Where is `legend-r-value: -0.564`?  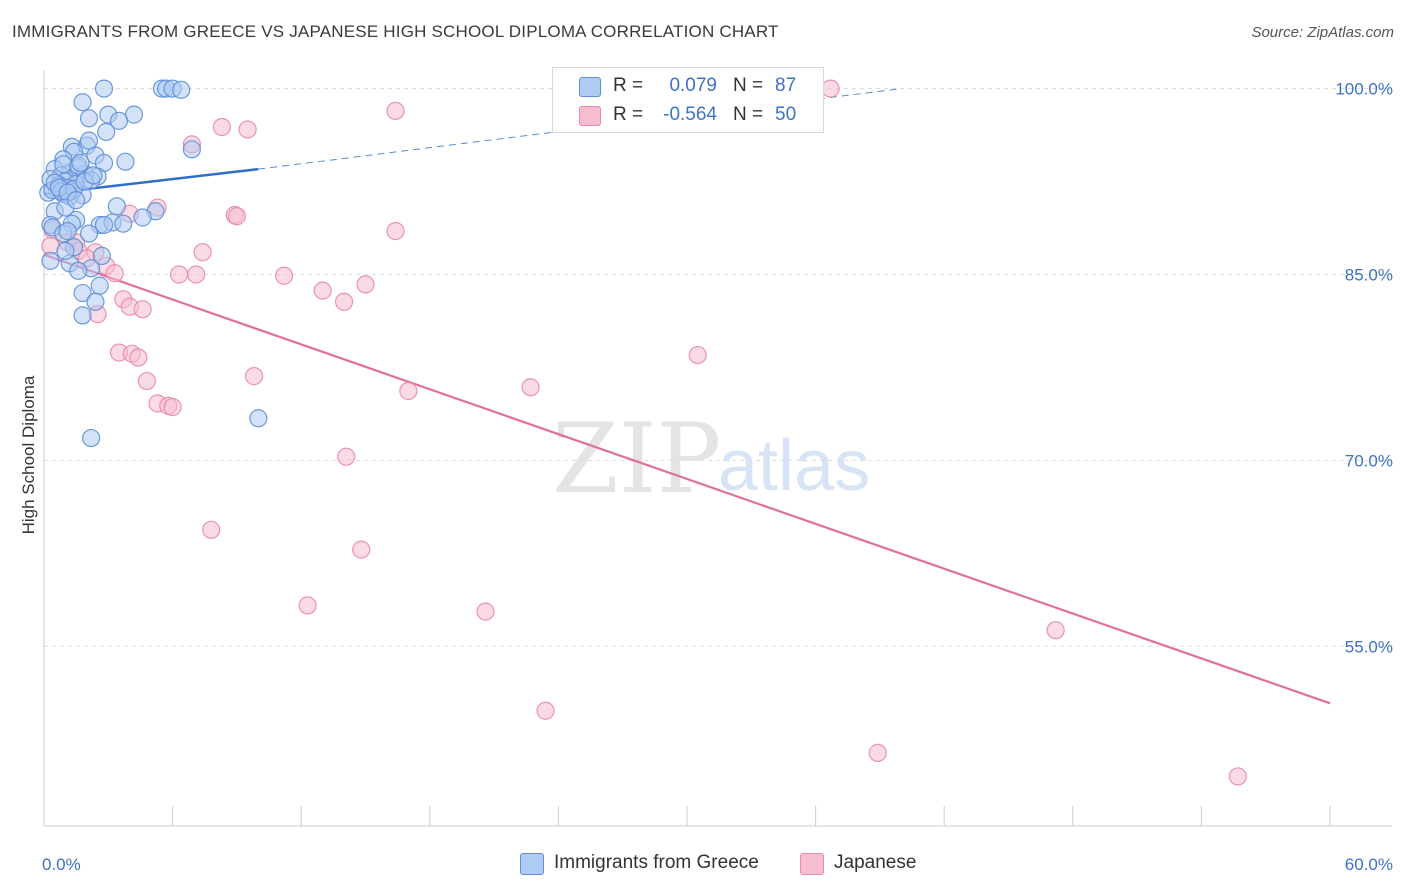 legend-r-value: -0.564 is located at coordinates (690, 114).